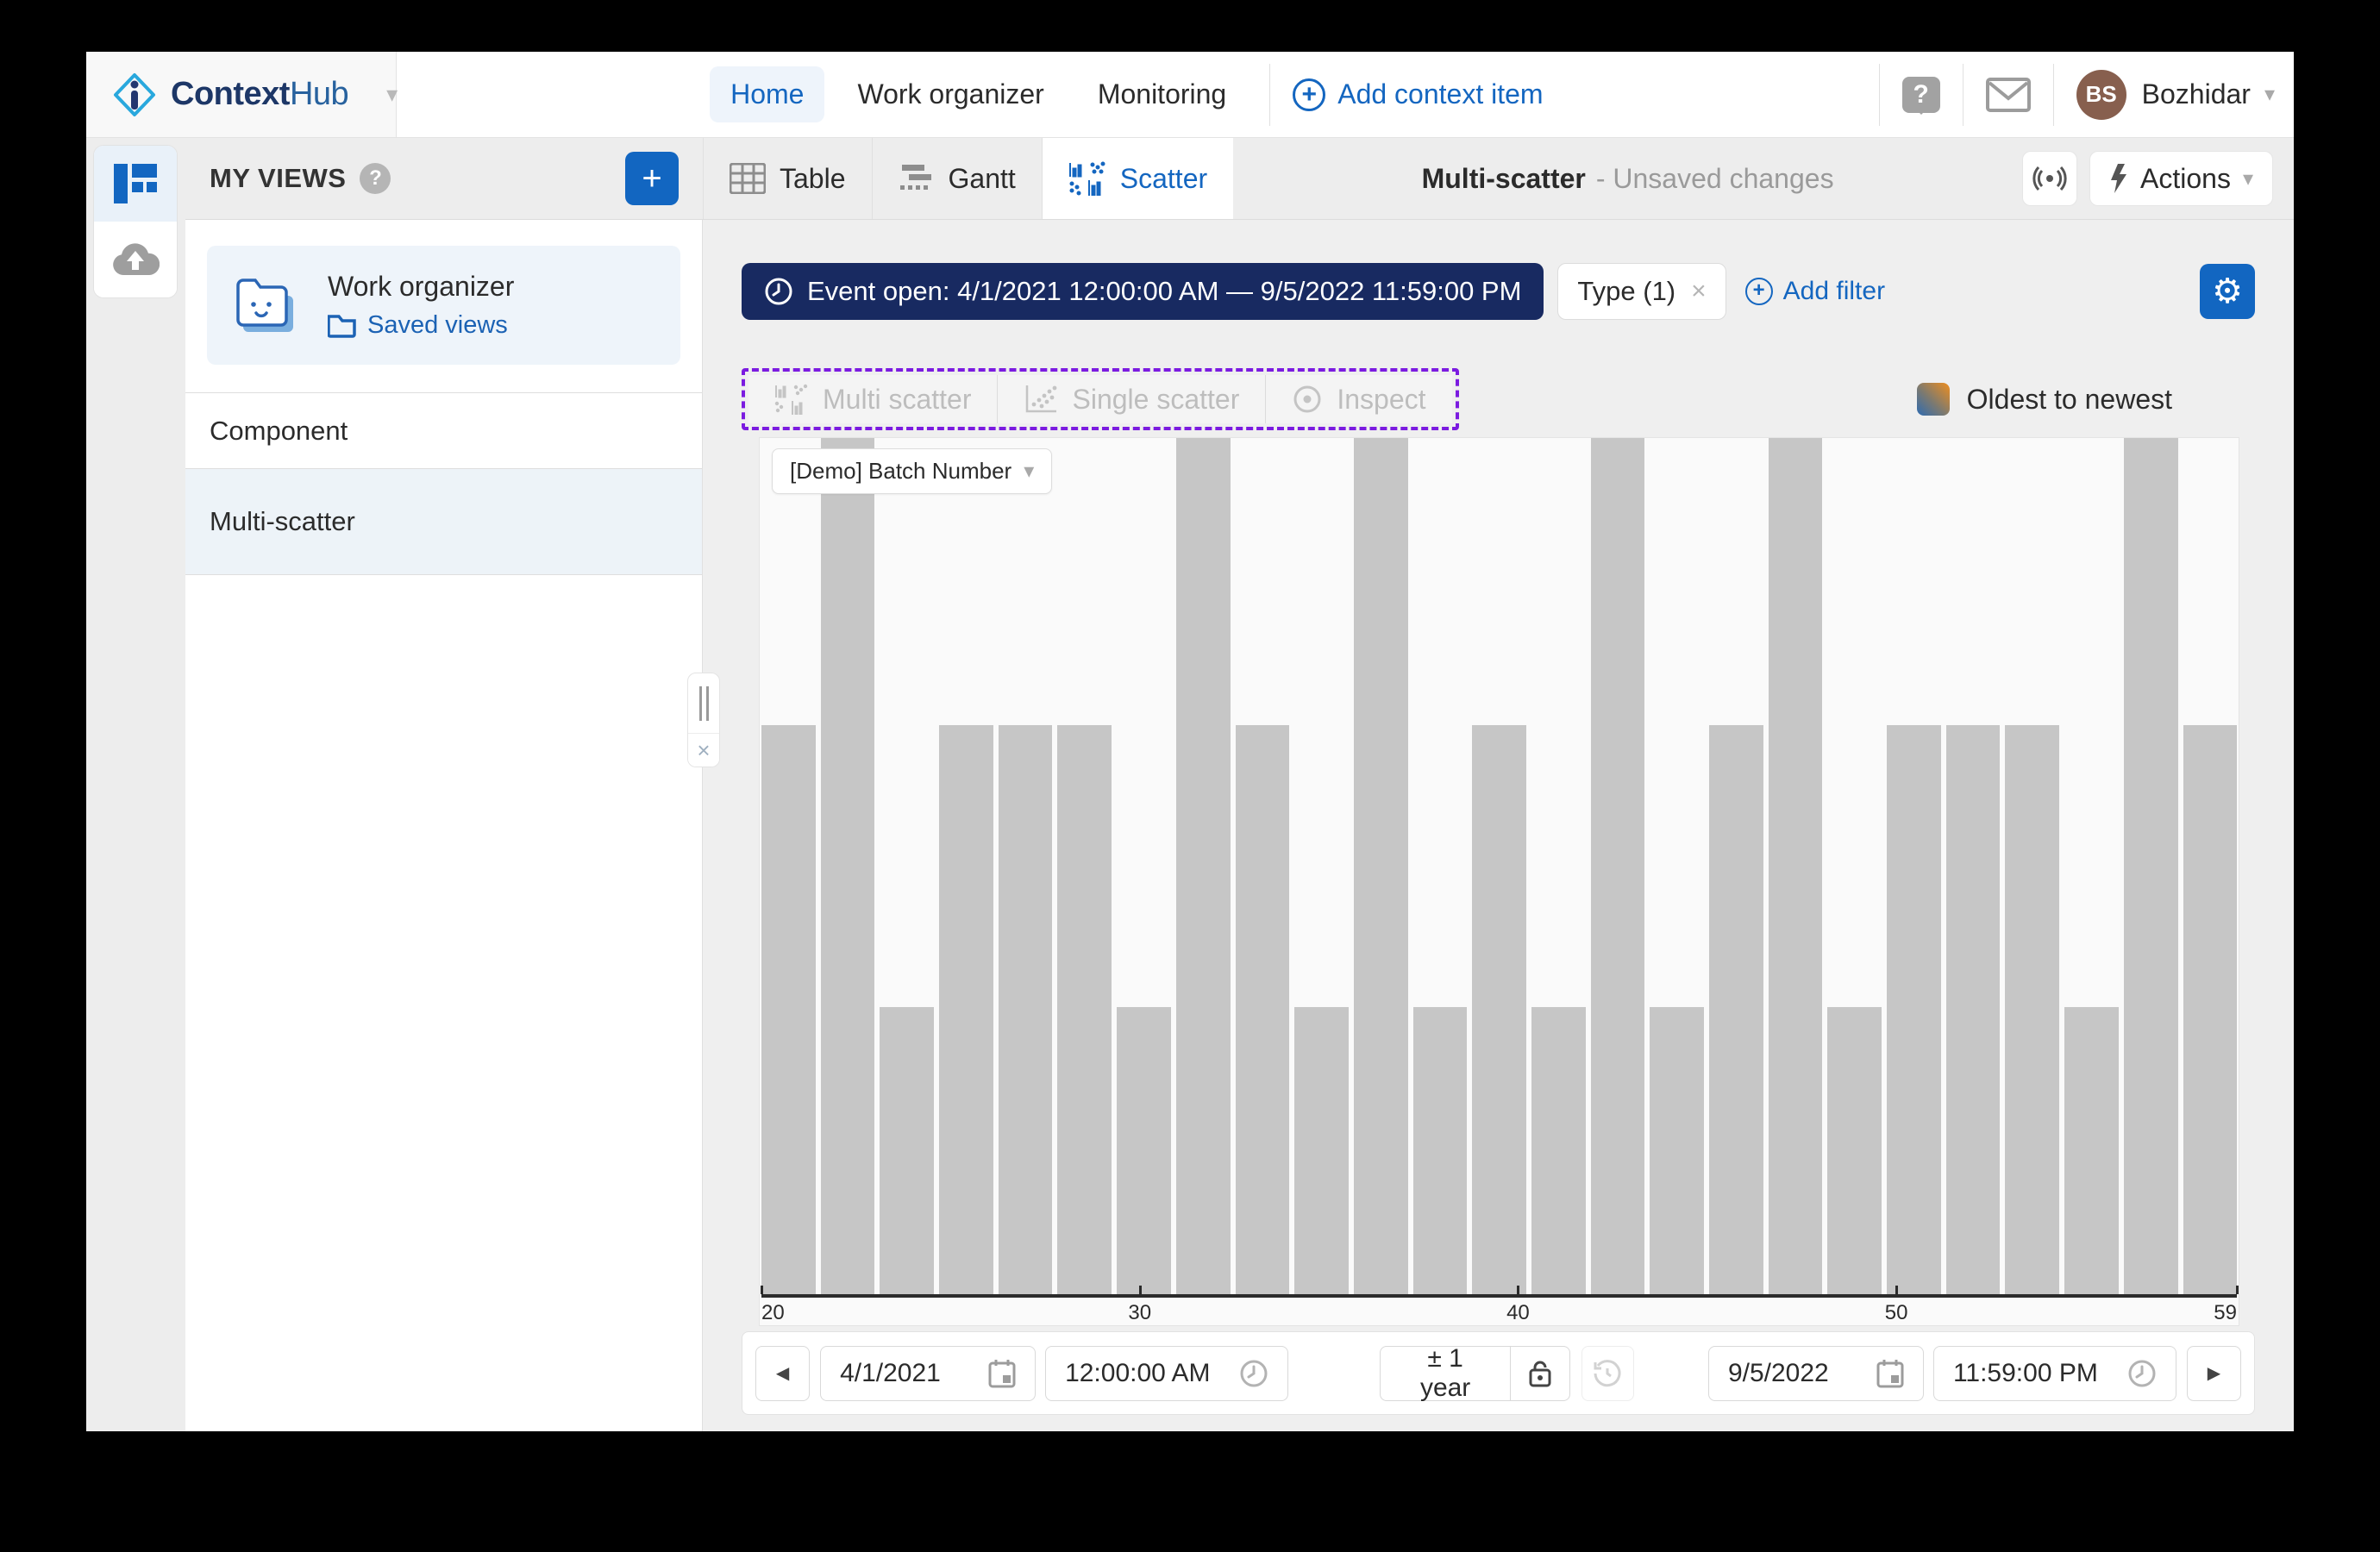  What do you see at coordinates (135, 785) in the screenshot?
I see `left-rail` at bounding box center [135, 785].